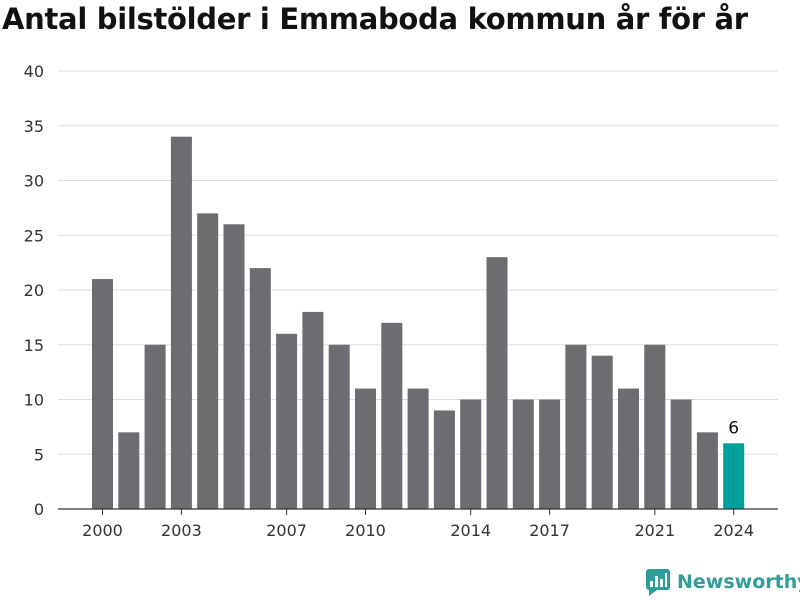 The width and height of the screenshot is (800, 600). I want to click on x-tick-label: 2003, so click(181, 530).